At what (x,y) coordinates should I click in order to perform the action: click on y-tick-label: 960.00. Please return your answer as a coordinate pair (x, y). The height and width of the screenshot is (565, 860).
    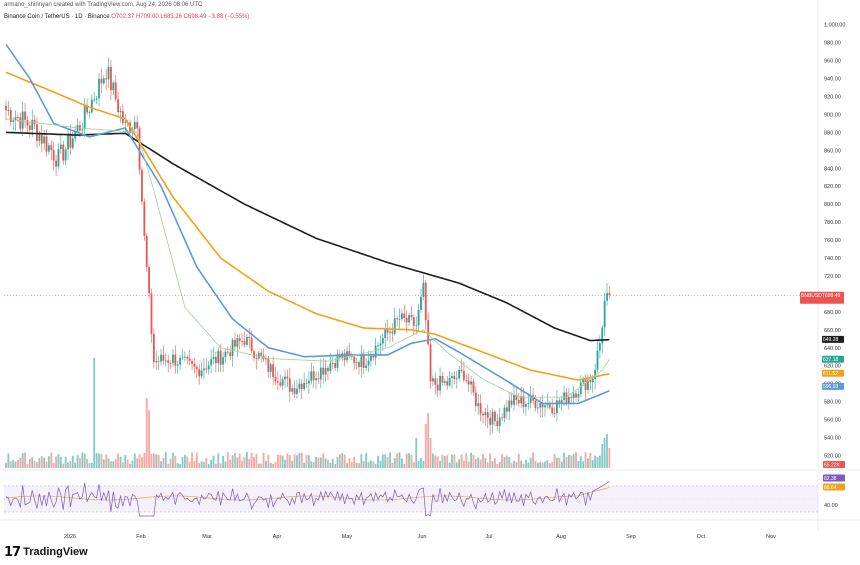
    Looking at the image, I should click on (832, 62).